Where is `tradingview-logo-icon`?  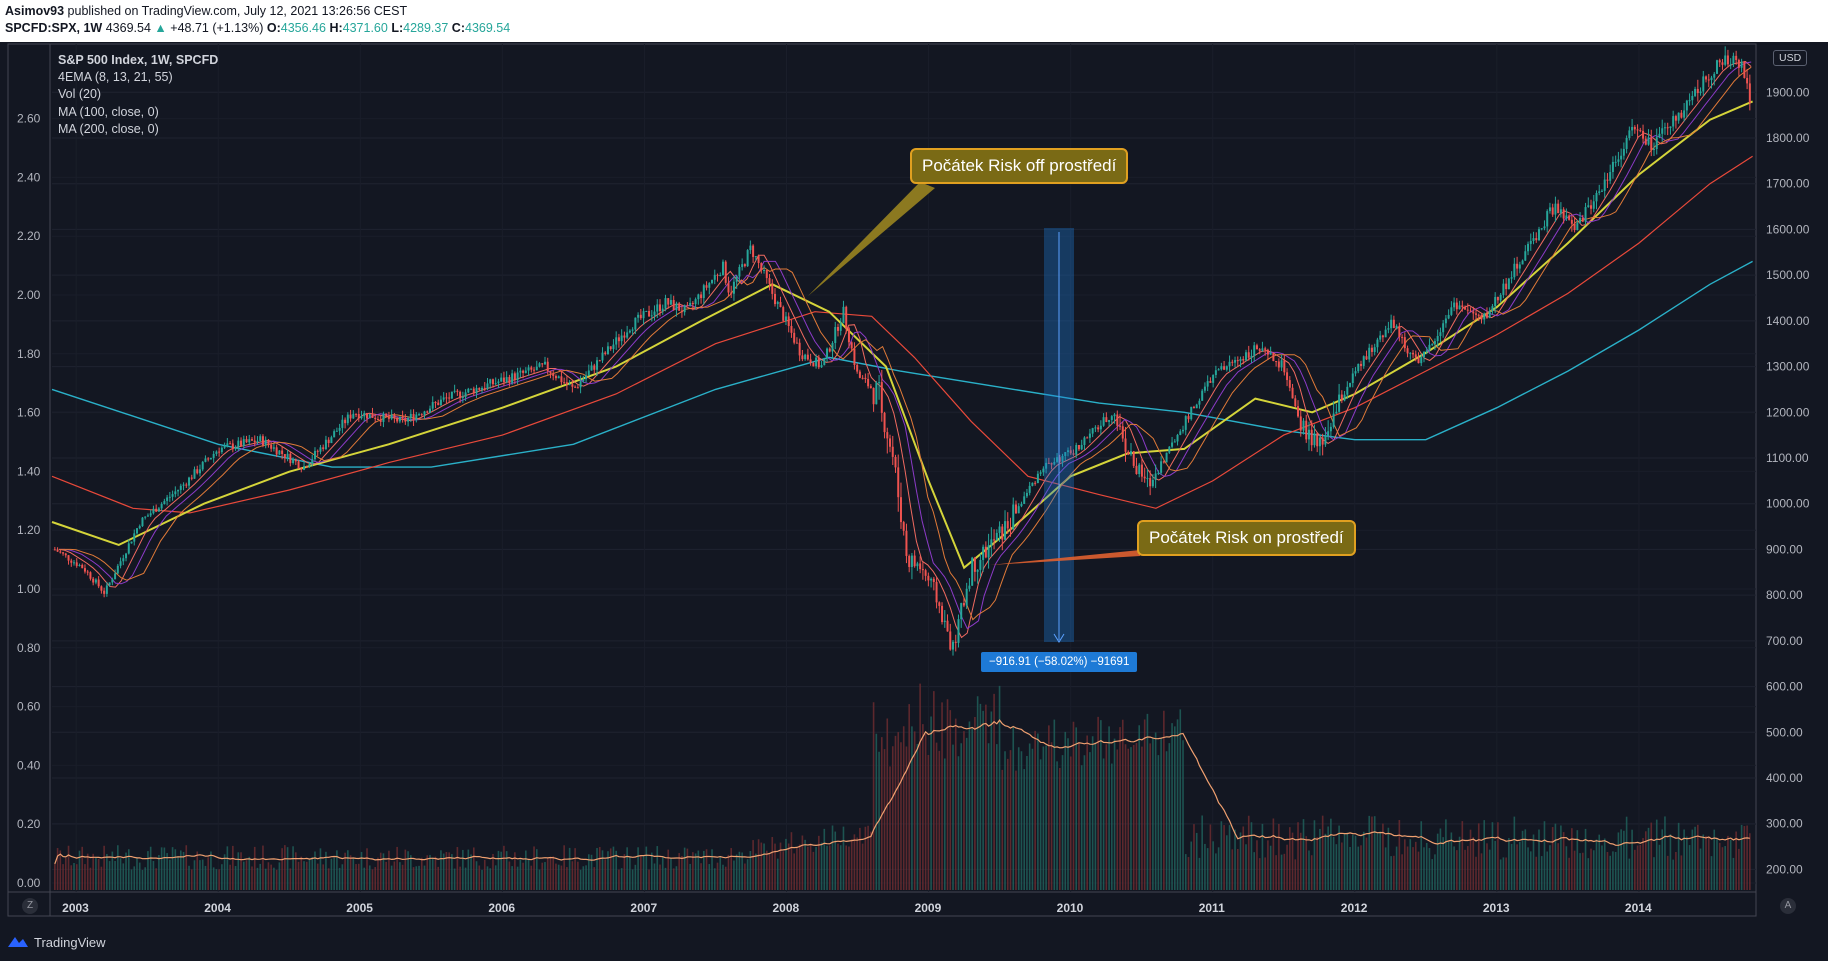 tradingview-logo-icon is located at coordinates (18, 941).